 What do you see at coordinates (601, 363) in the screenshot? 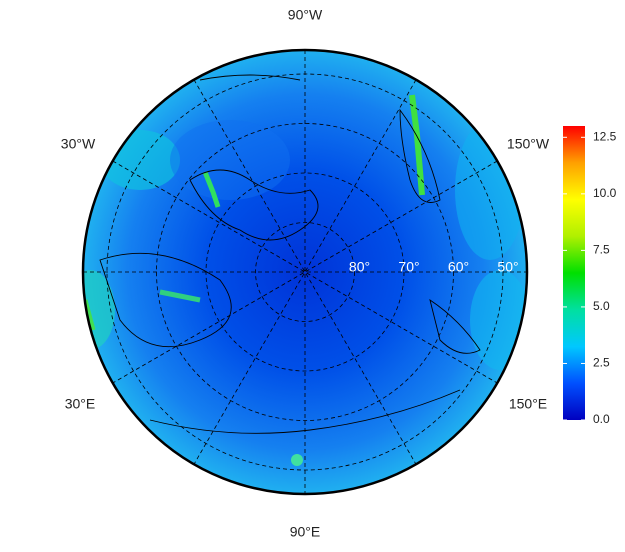
I see `colorbar-tick-label: 2.5` at bounding box center [601, 363].